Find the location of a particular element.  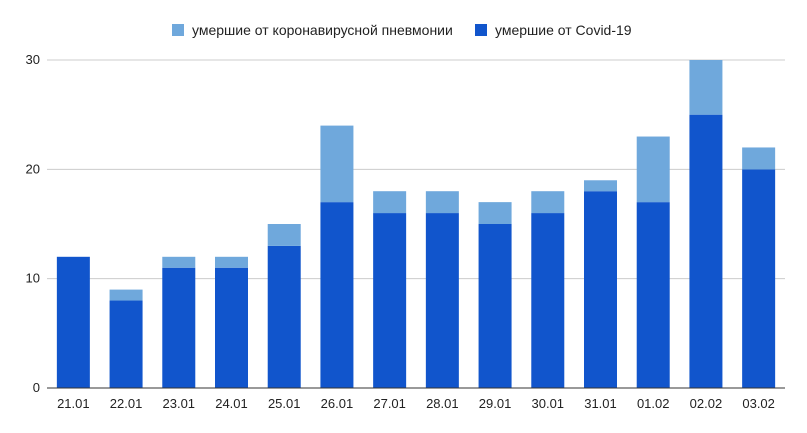

x-tick-label: 24.01 is located at coordinates (231, 403).